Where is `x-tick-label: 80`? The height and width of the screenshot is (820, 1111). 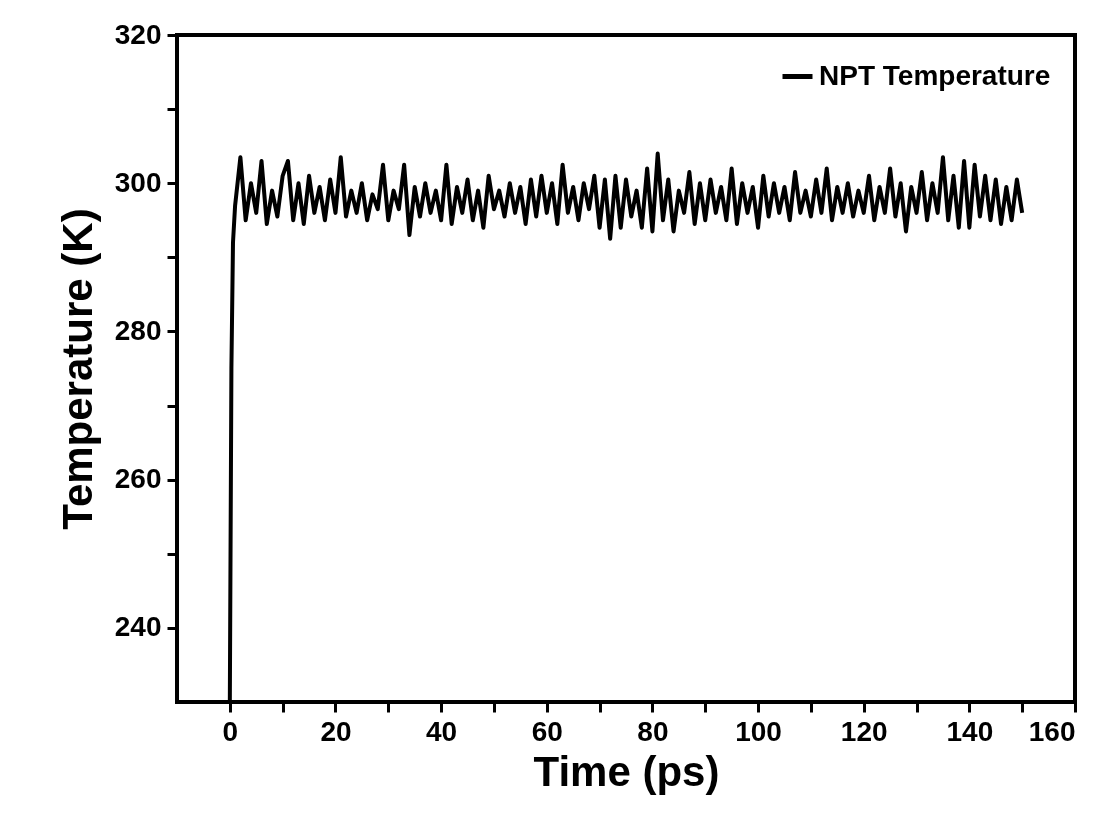 x-tick-label: 80 is located at coordinates (653, 731).